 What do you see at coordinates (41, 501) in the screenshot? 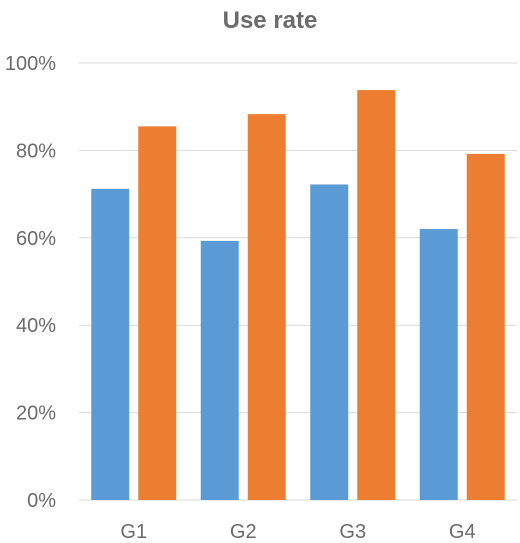
I see `y-tick-label: 0%` at bounding box center [41, 501].